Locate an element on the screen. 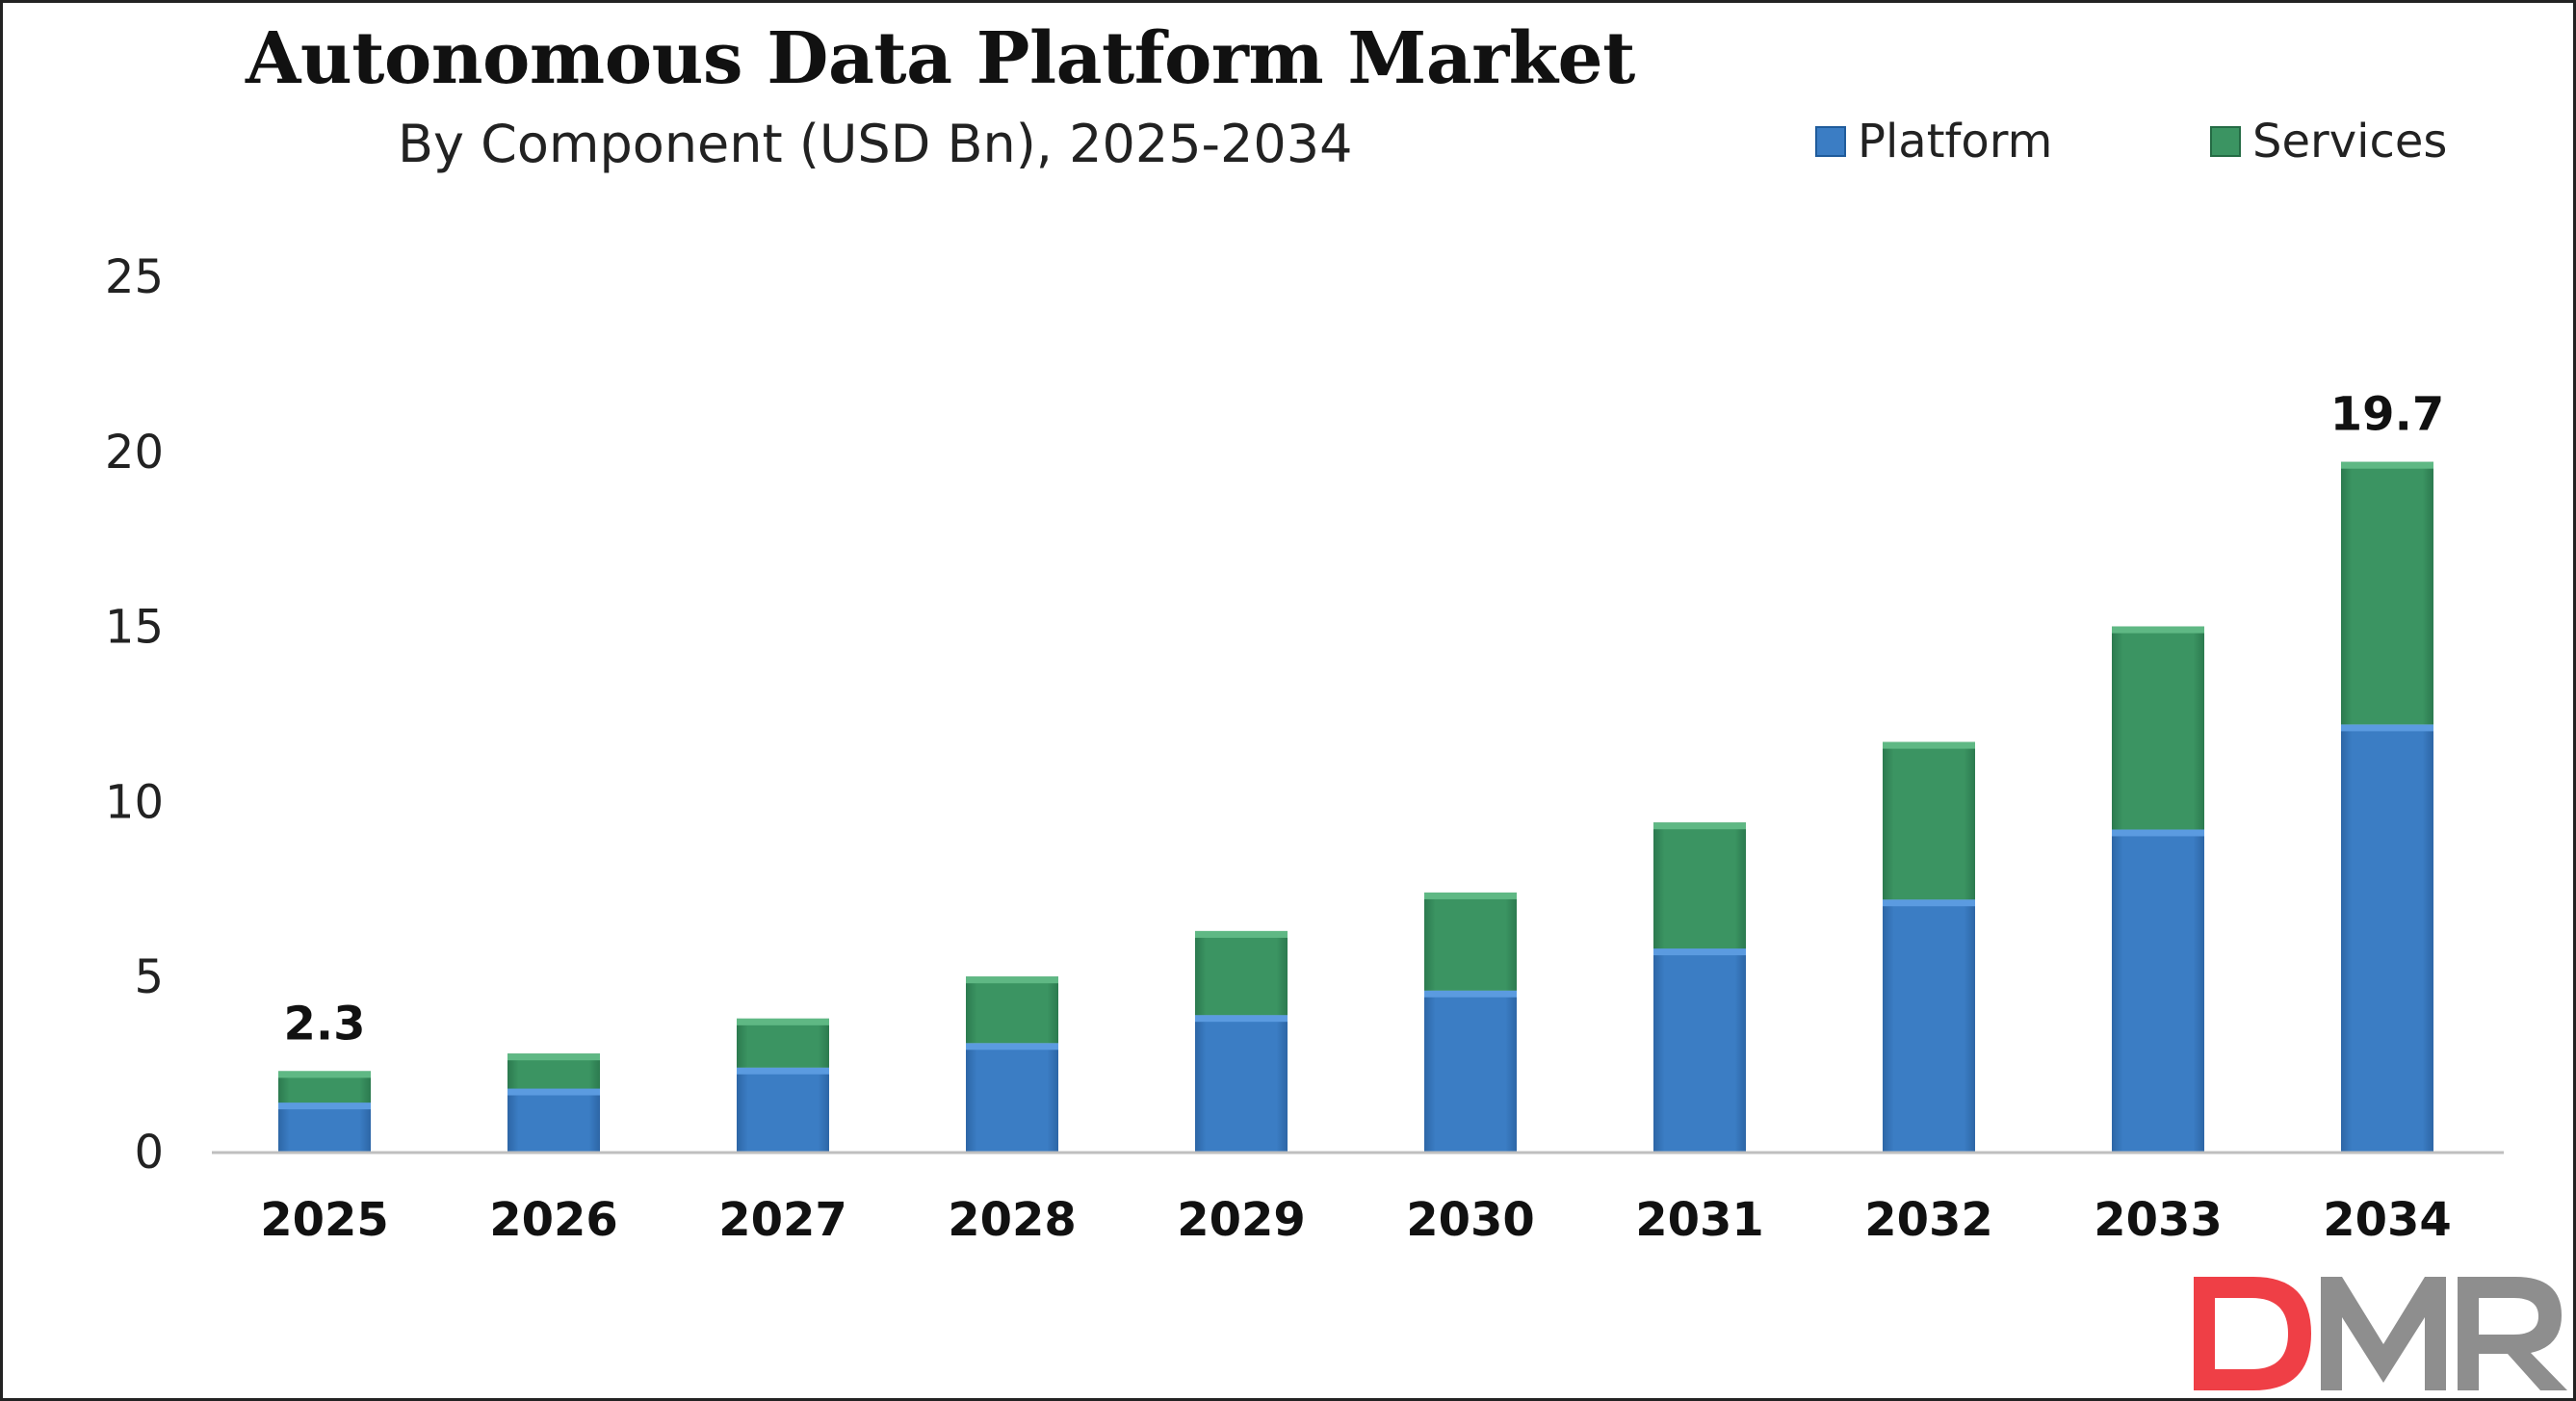  chart-title: Autonomous Data Platform Market is located at coordinates (940, 59).